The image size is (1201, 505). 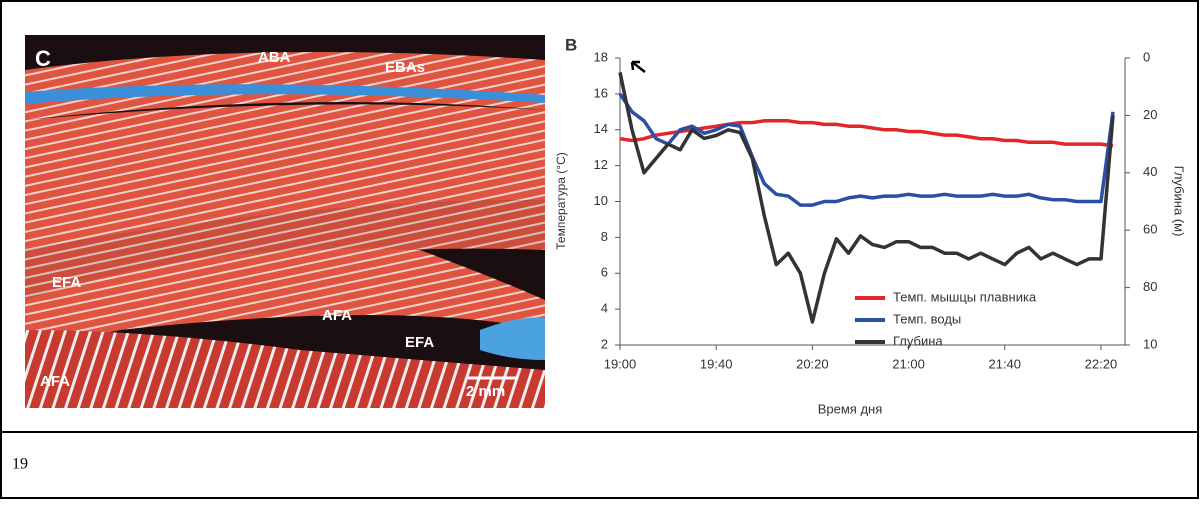 What do you see at coordinates (1150, 114) in the screenshot?
I see `y2-tick-label: 20` at bounding box center [1150, 114].